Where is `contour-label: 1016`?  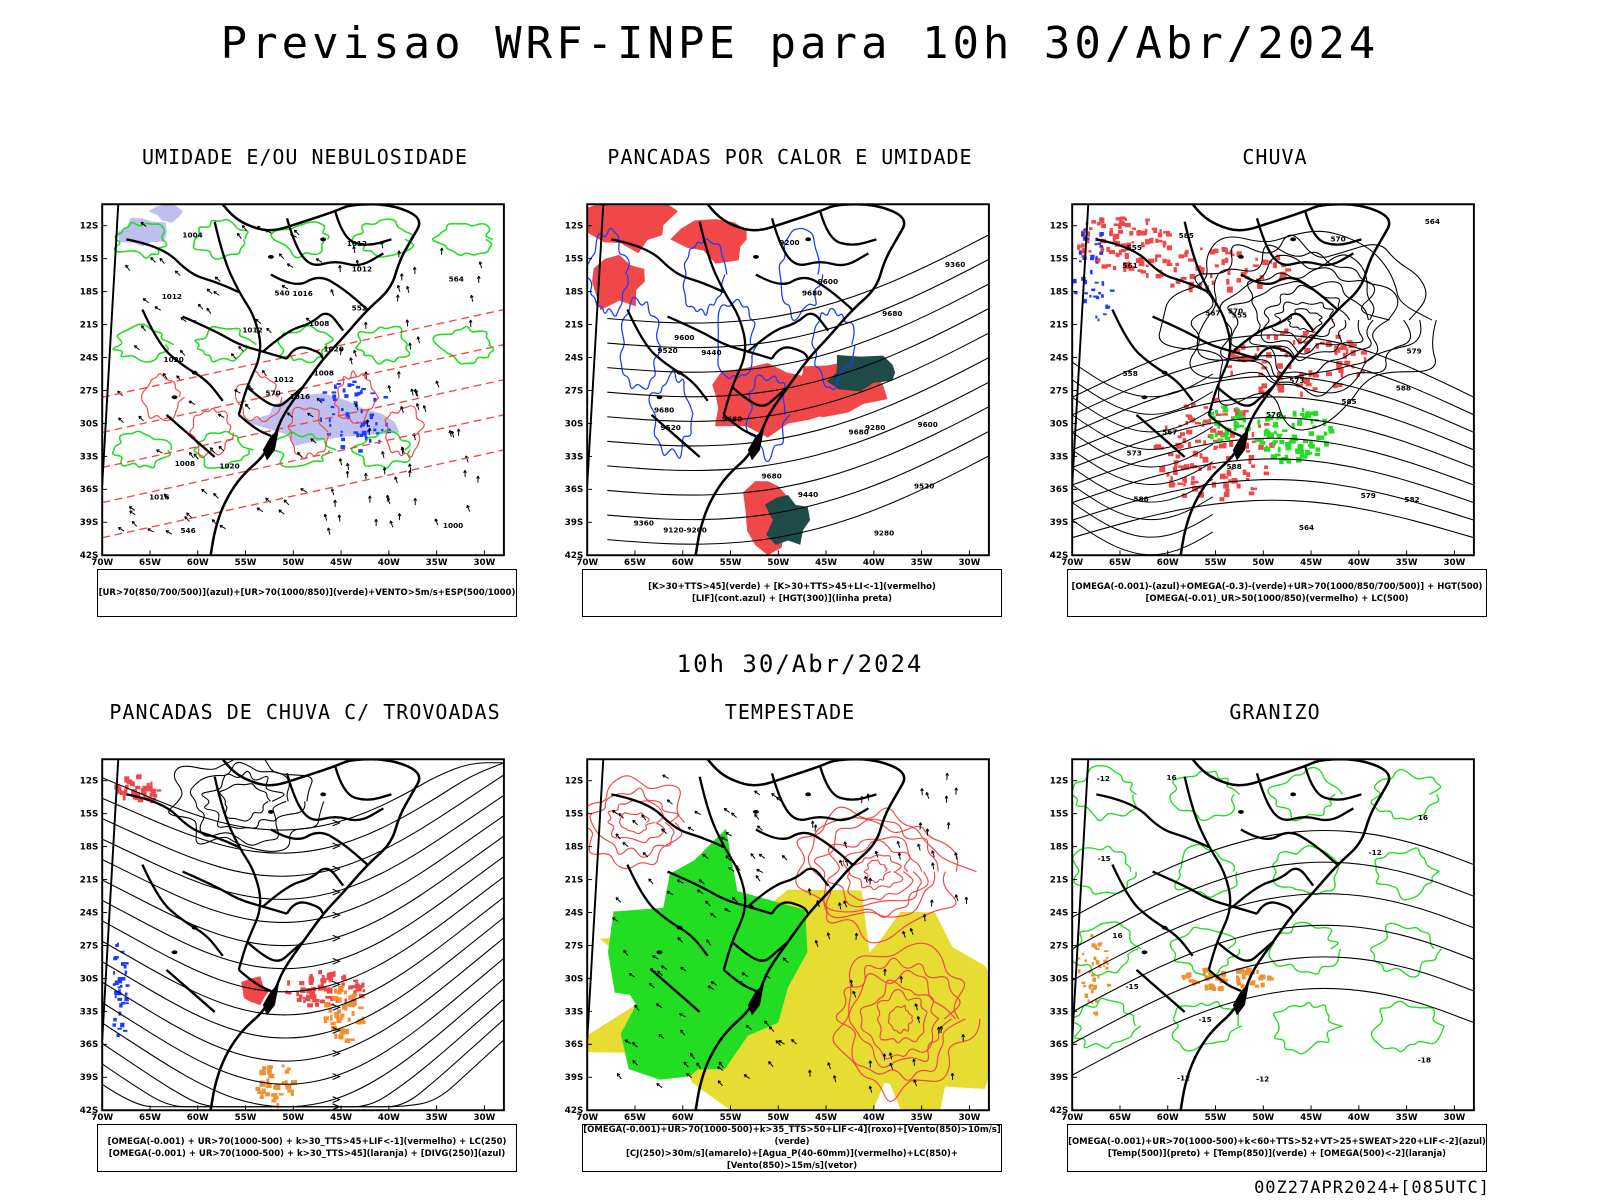
contour-label: 1016 is located at coordinates (300, 396).